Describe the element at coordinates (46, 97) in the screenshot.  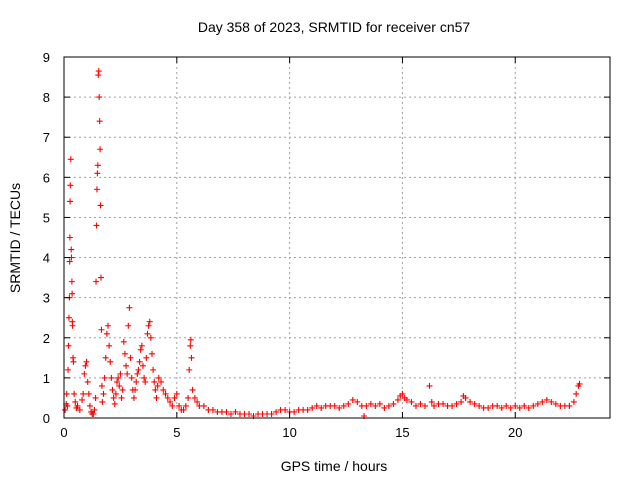
I see `y-tick-label: 8` at that location.